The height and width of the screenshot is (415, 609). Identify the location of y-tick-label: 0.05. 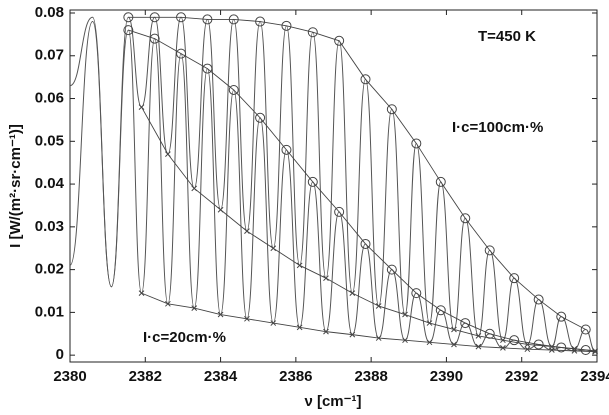
(49, 140).